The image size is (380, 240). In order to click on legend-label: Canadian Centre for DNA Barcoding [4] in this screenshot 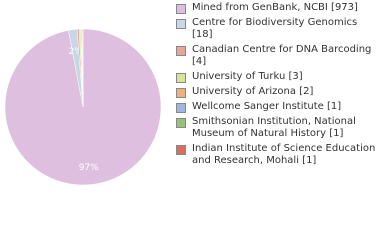, I will do `click(282, 55)`.